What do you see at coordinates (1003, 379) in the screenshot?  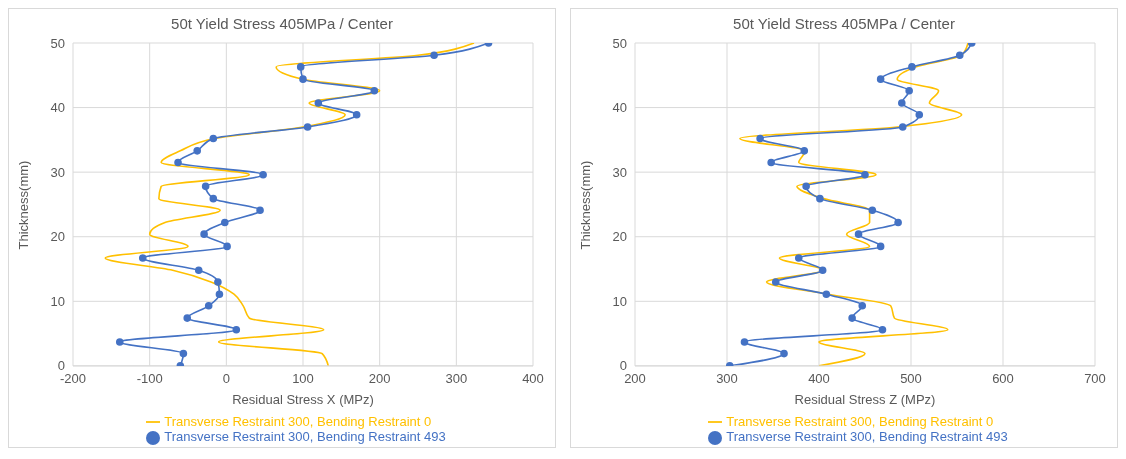 I see `x-tick-label: 600` at bounding box center [1003, 379].